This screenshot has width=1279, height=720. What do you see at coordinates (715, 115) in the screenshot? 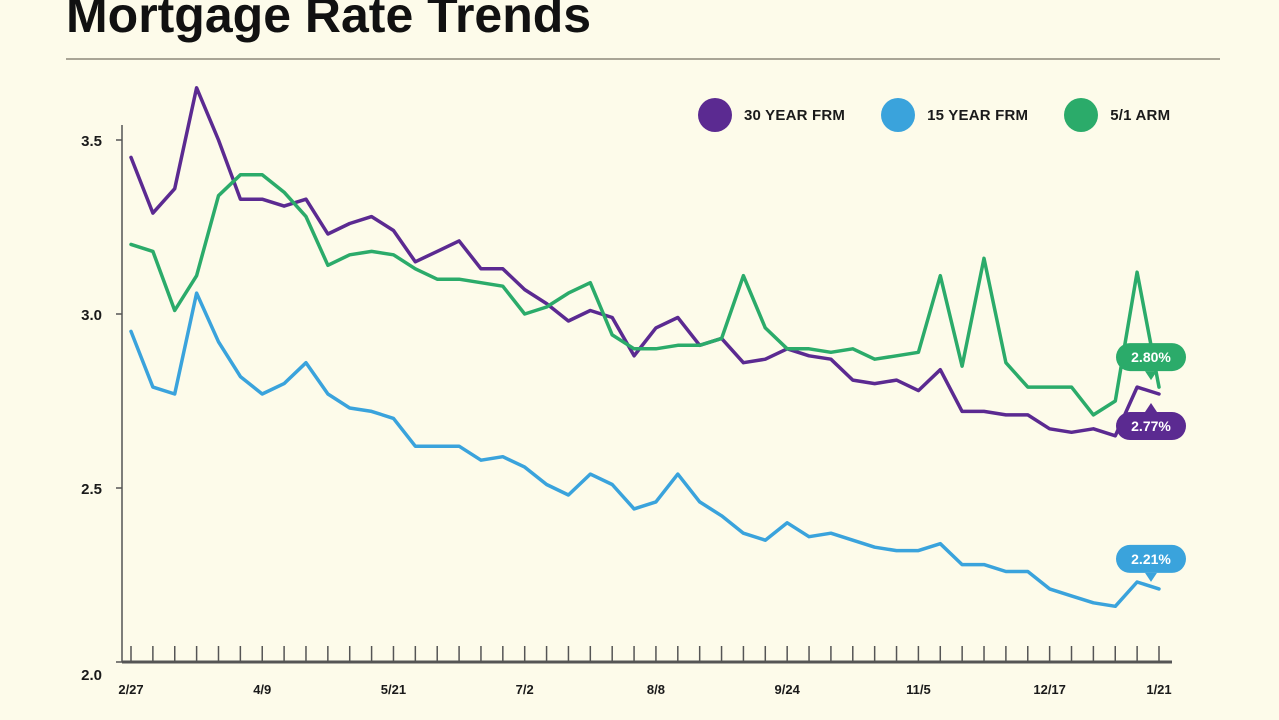
I see `legend-swatch-30-year-frm` at bounding box center [715, 115].